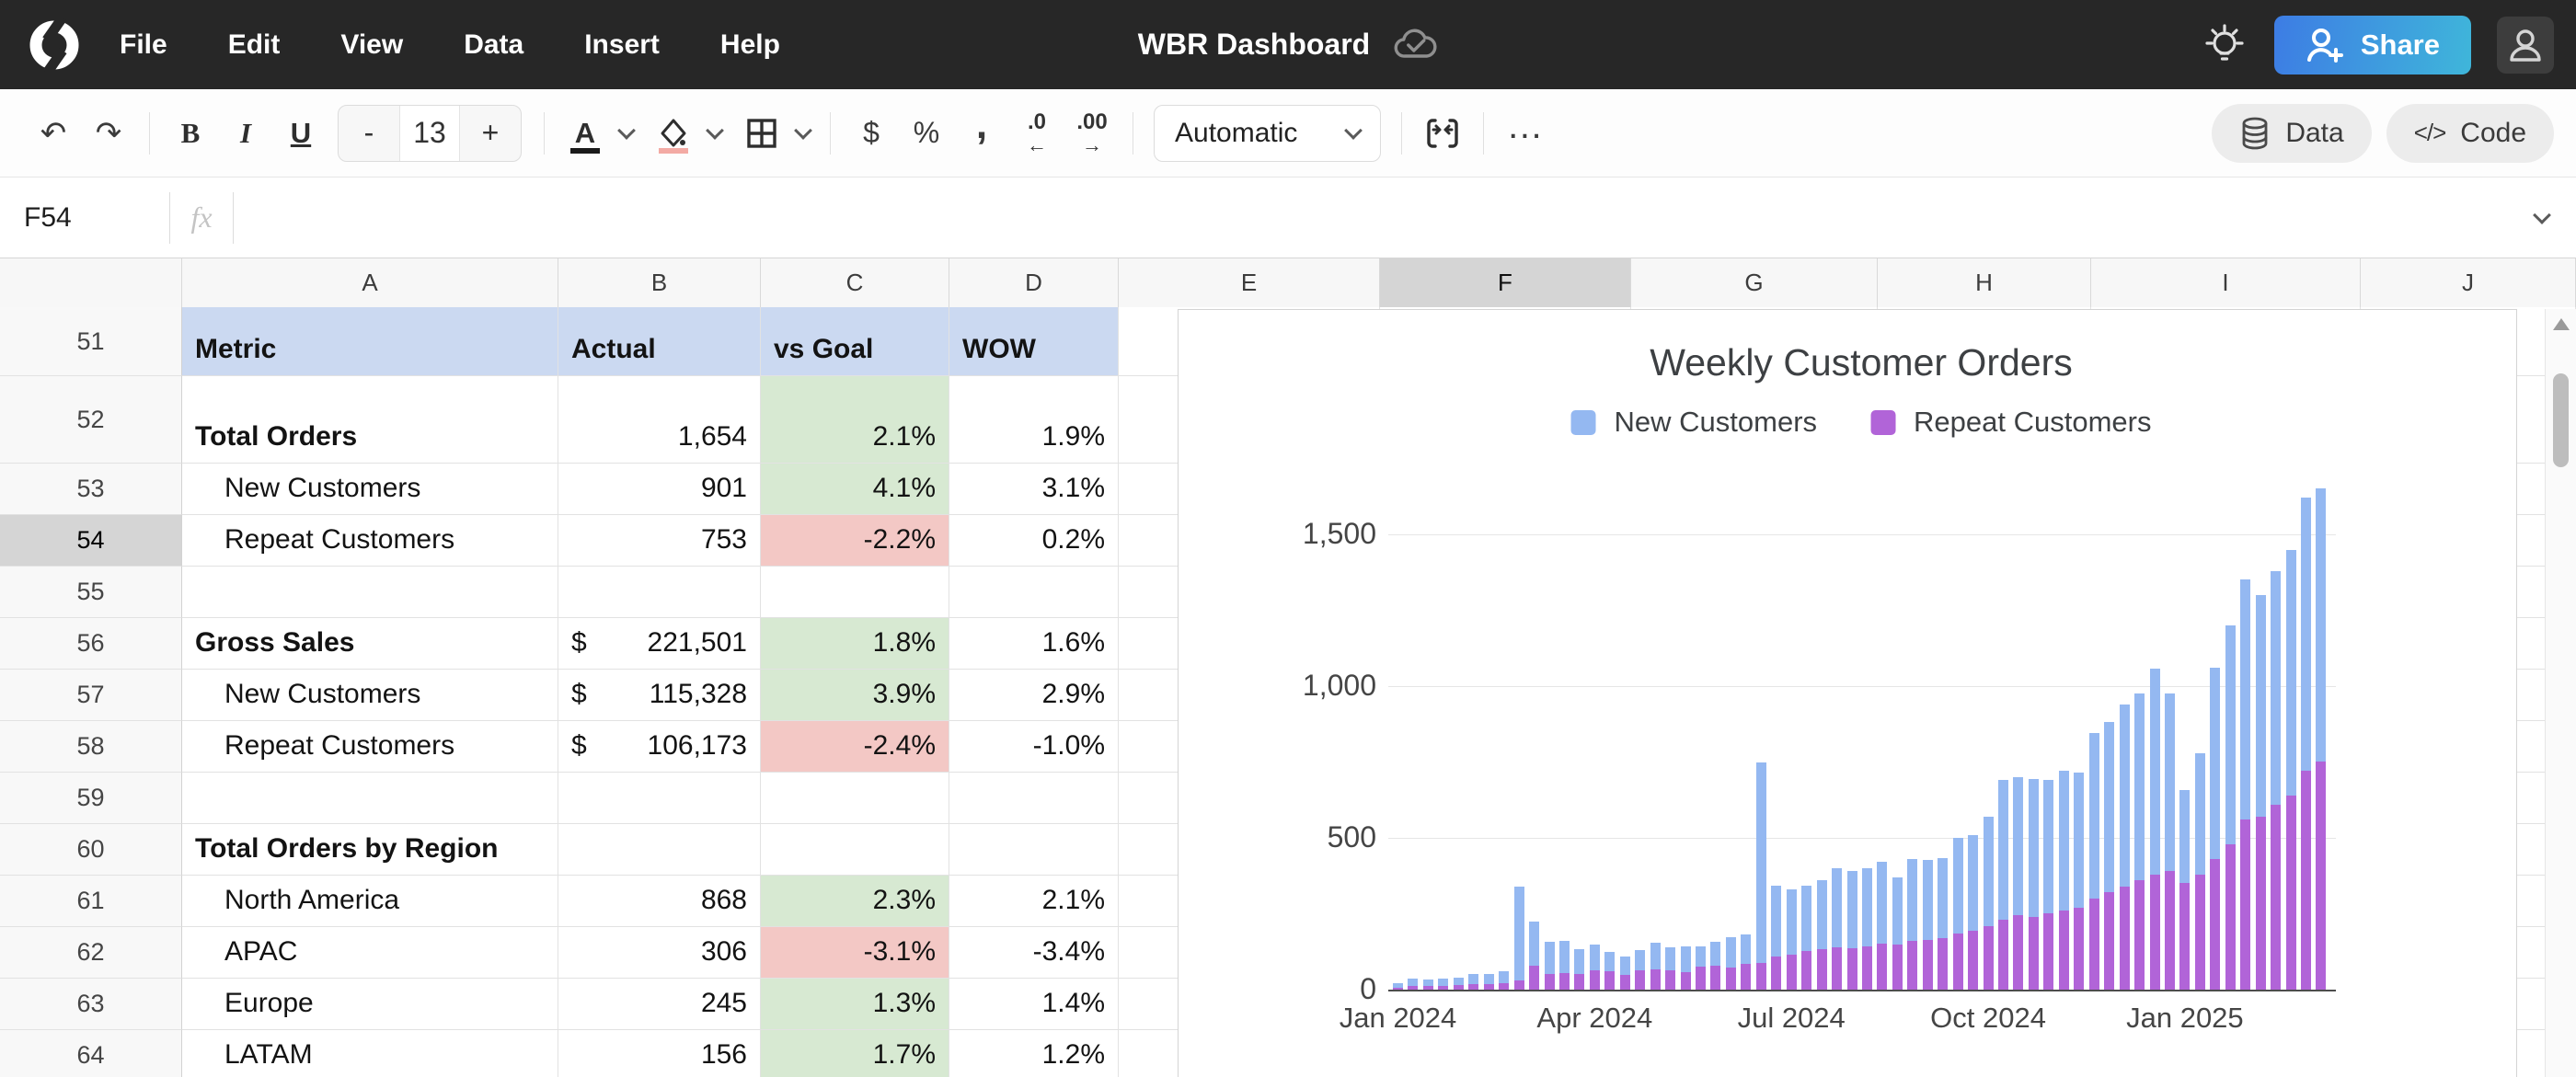 This screenshot has width=2576, height=1077. I want to click on cell-C59, so click(855, 798).